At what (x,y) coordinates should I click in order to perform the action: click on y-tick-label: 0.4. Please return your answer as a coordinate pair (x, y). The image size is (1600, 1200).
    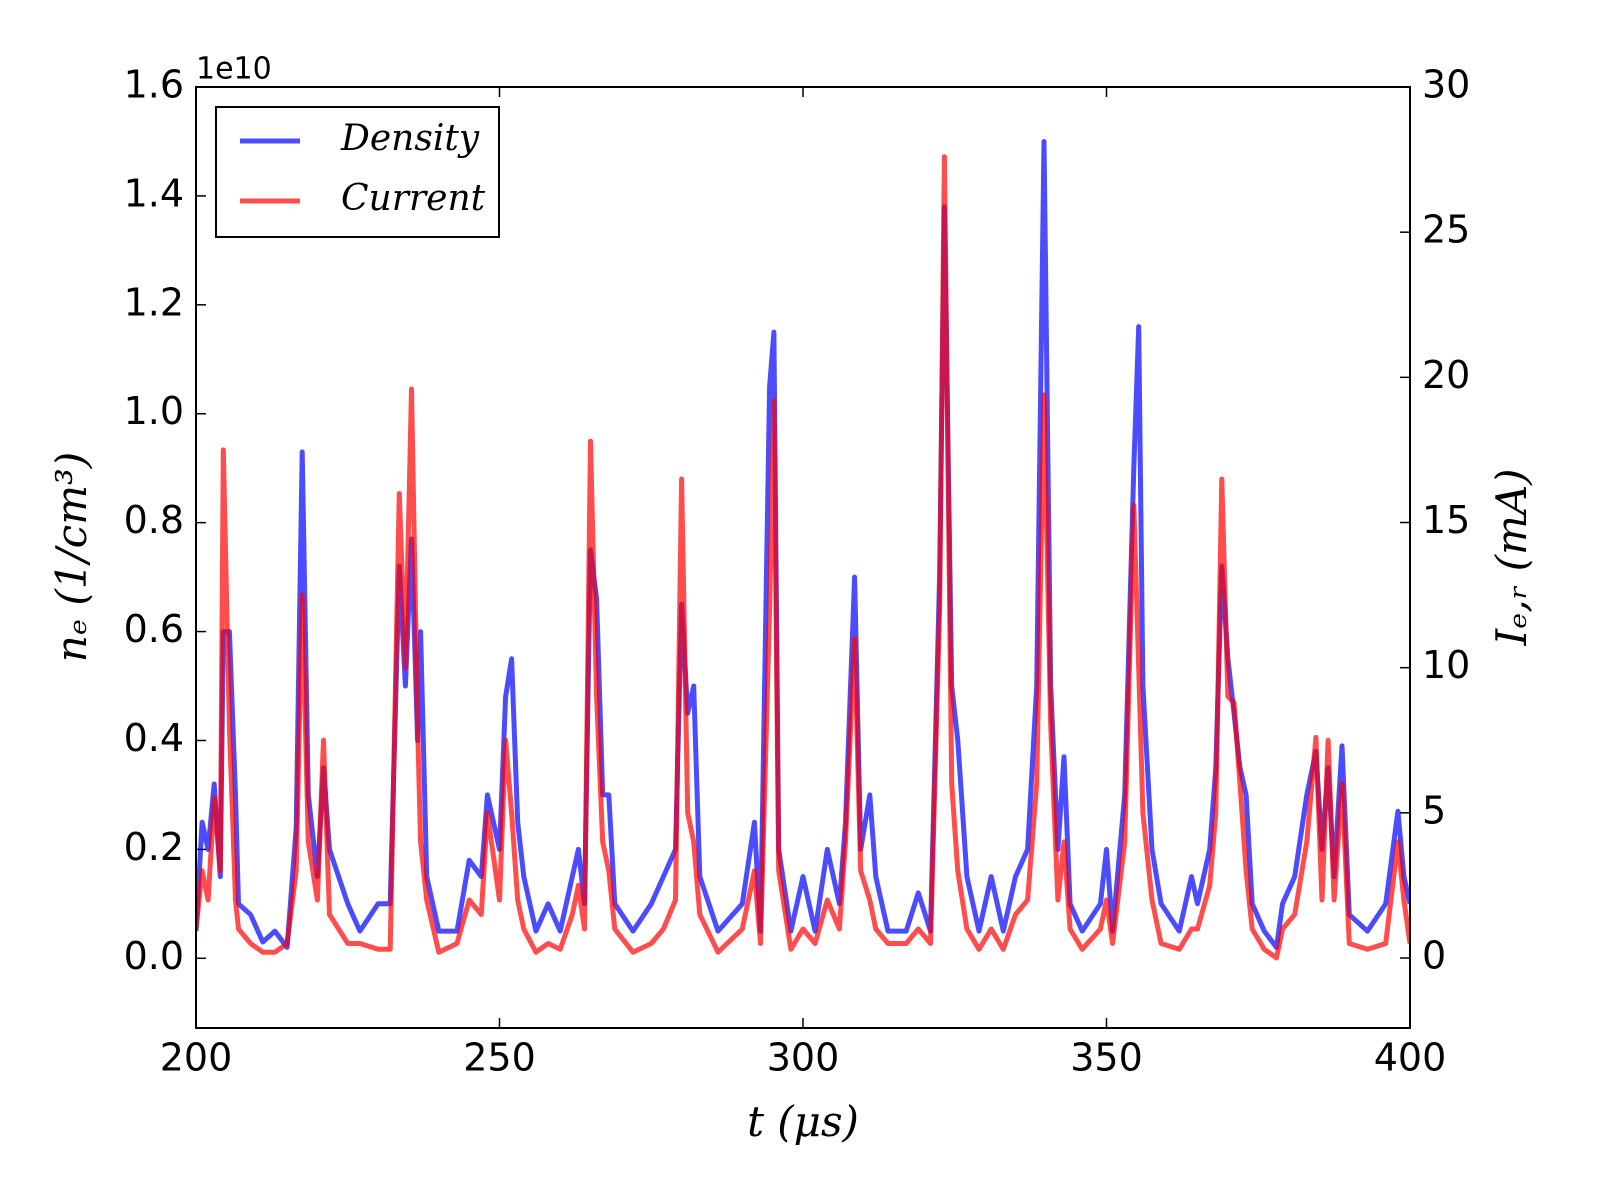
    Looking at the image, I should click on (154, 738).